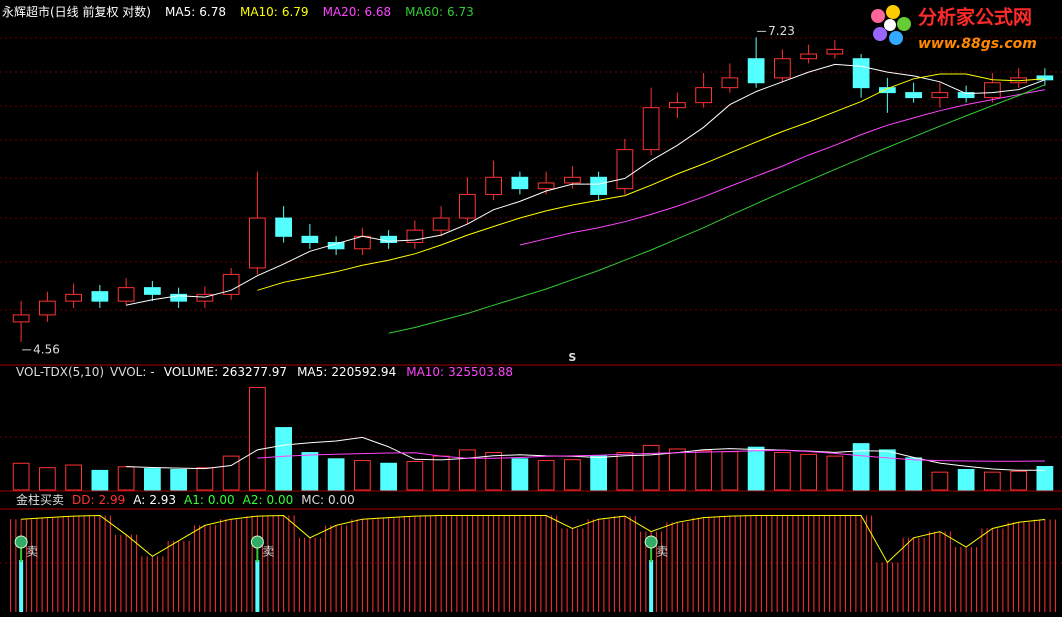  What do you see at coordinates (363, 372) in the screenshot?
I see `header-item: 220592.94` at bounding box center [363, 372].